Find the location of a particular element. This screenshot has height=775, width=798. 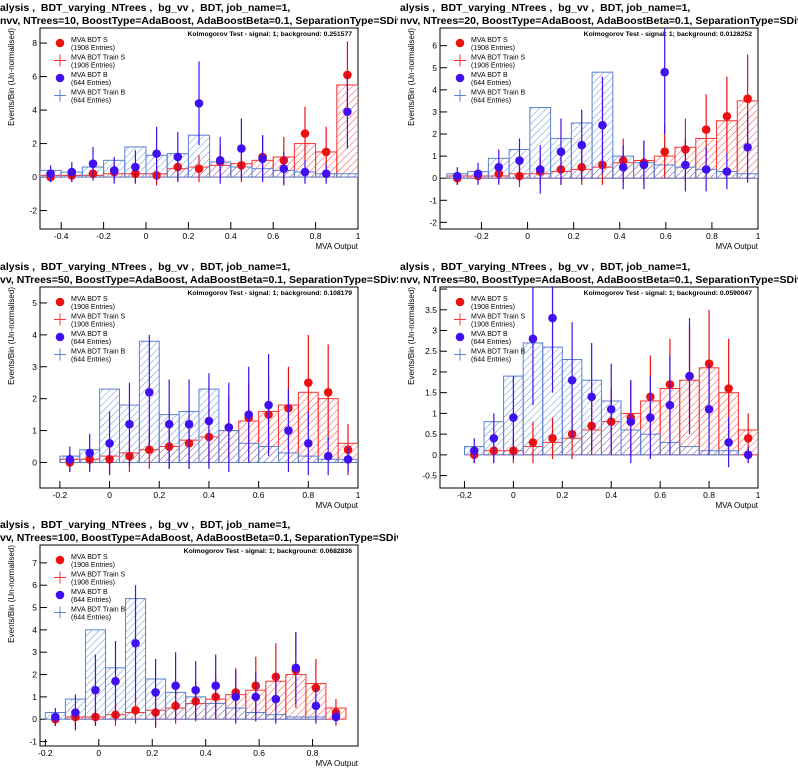

plot-area is located at coordinates (208, 405).